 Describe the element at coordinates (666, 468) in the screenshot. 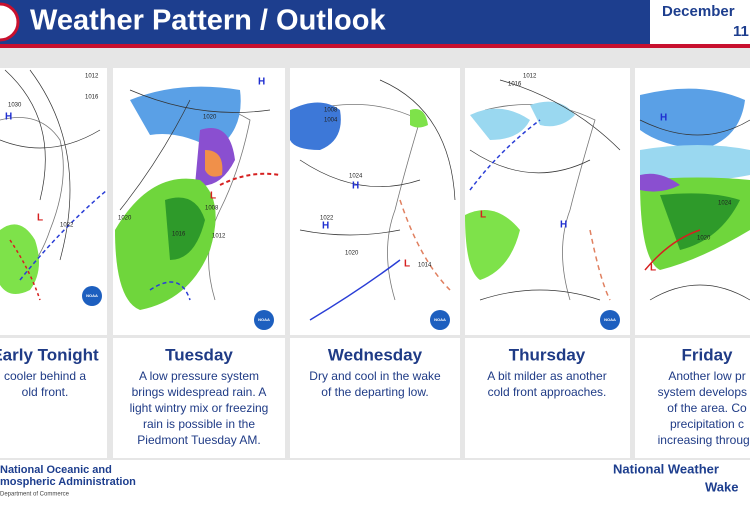

I see `office: National Weather` at that location.